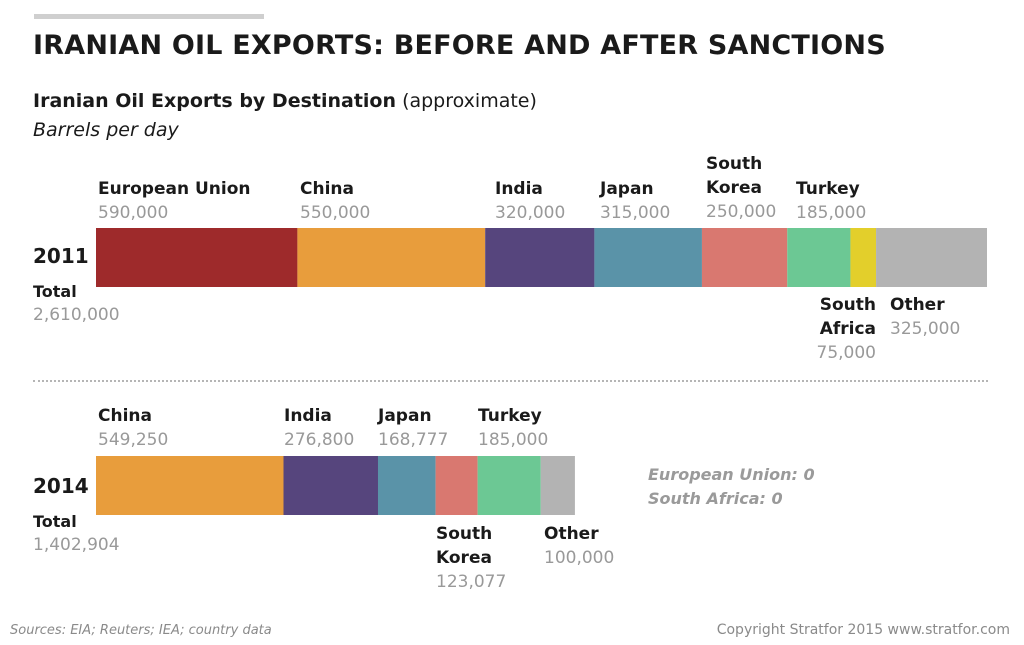  What do you see at coordinates (731, 474) in the screenshot?
I see `zero-destination-eu: European Union: 0` at bounding box center [731, 474].